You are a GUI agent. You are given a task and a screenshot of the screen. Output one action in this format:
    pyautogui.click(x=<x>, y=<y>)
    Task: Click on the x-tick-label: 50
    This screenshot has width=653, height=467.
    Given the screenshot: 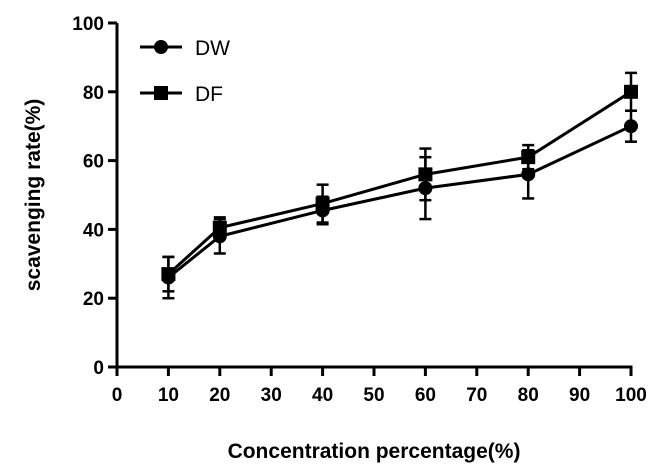 What is the action you would take?
    pyautogui.click(x=373, y=395)
    